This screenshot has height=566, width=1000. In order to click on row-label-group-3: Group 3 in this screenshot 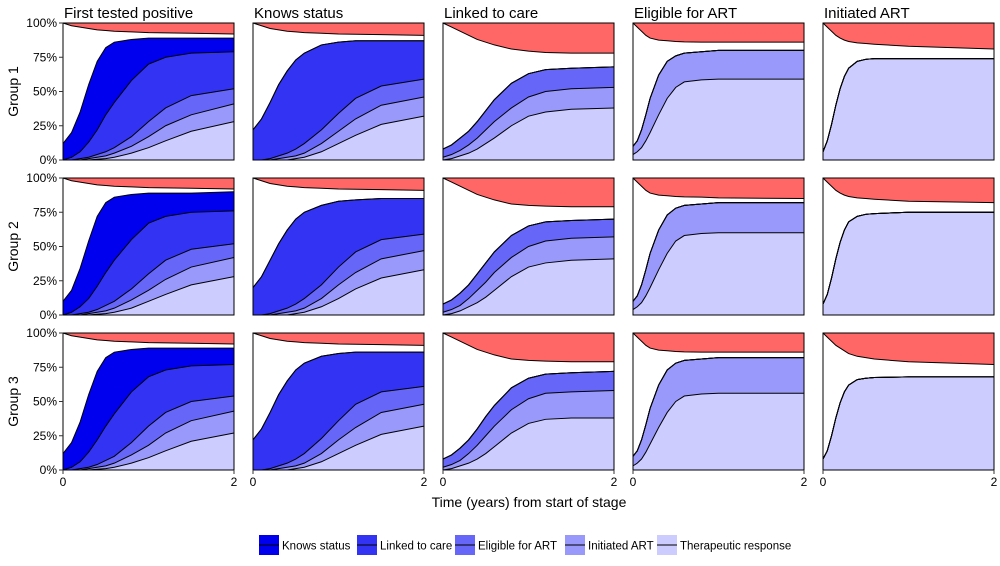, I will do `click(13, 401)`.